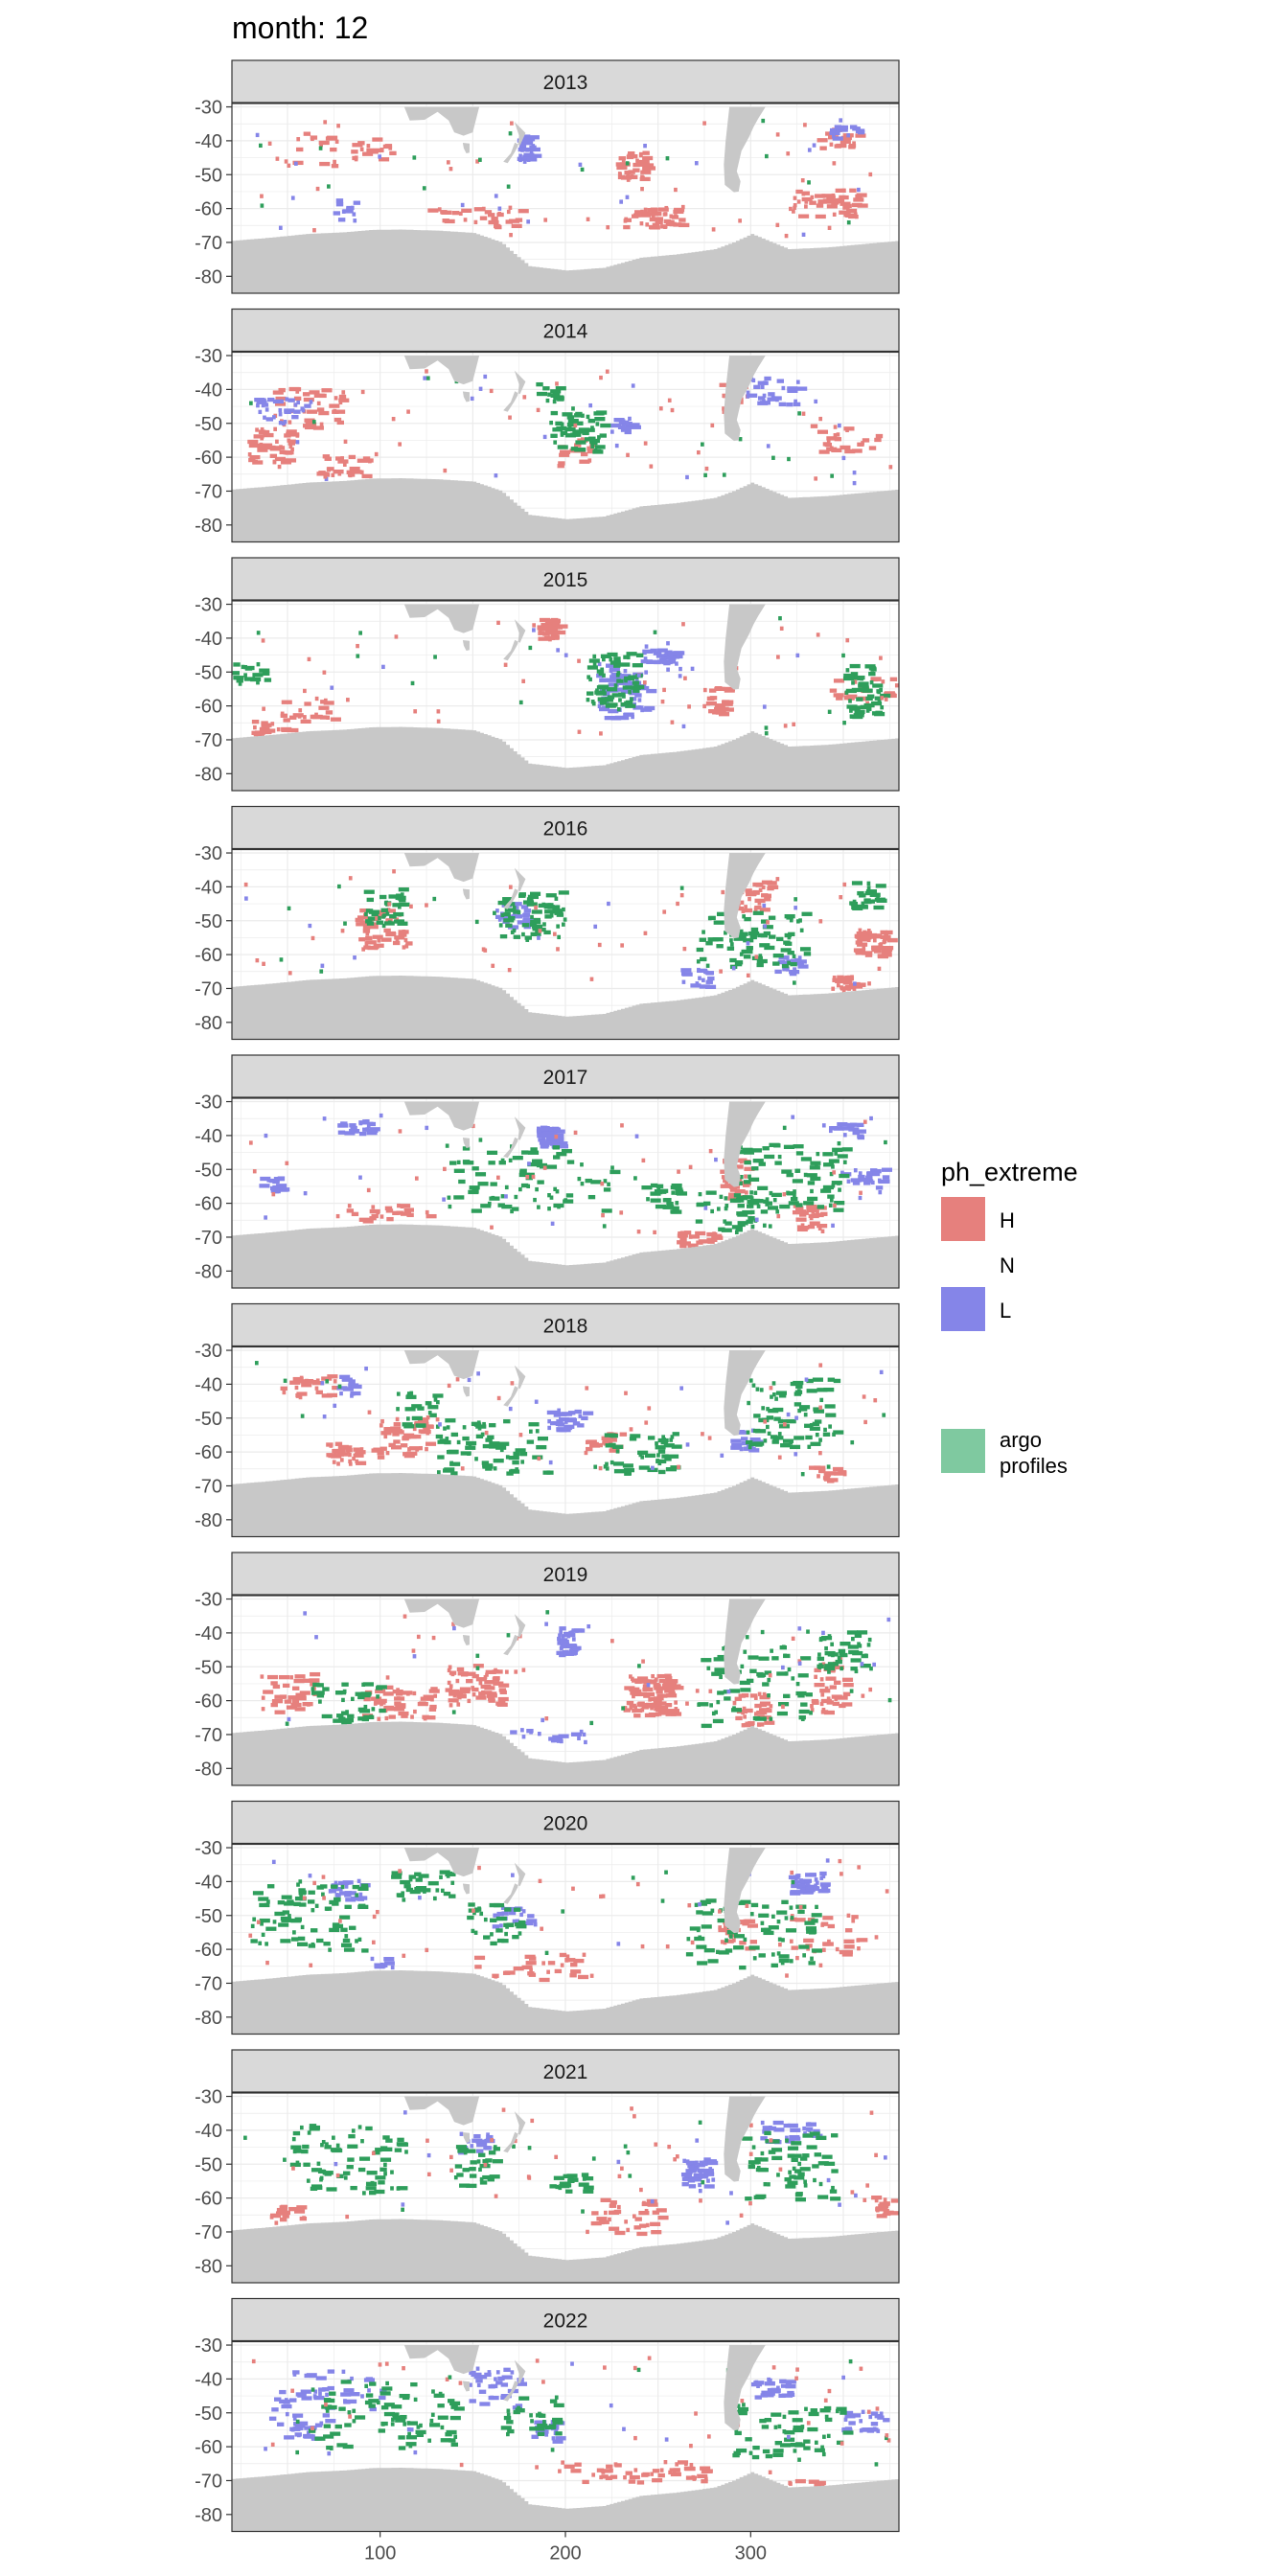  What do you see at coordinates (441, 1613) in the screenshot?
I see `land-australia` at bounding box center [441, 1613].